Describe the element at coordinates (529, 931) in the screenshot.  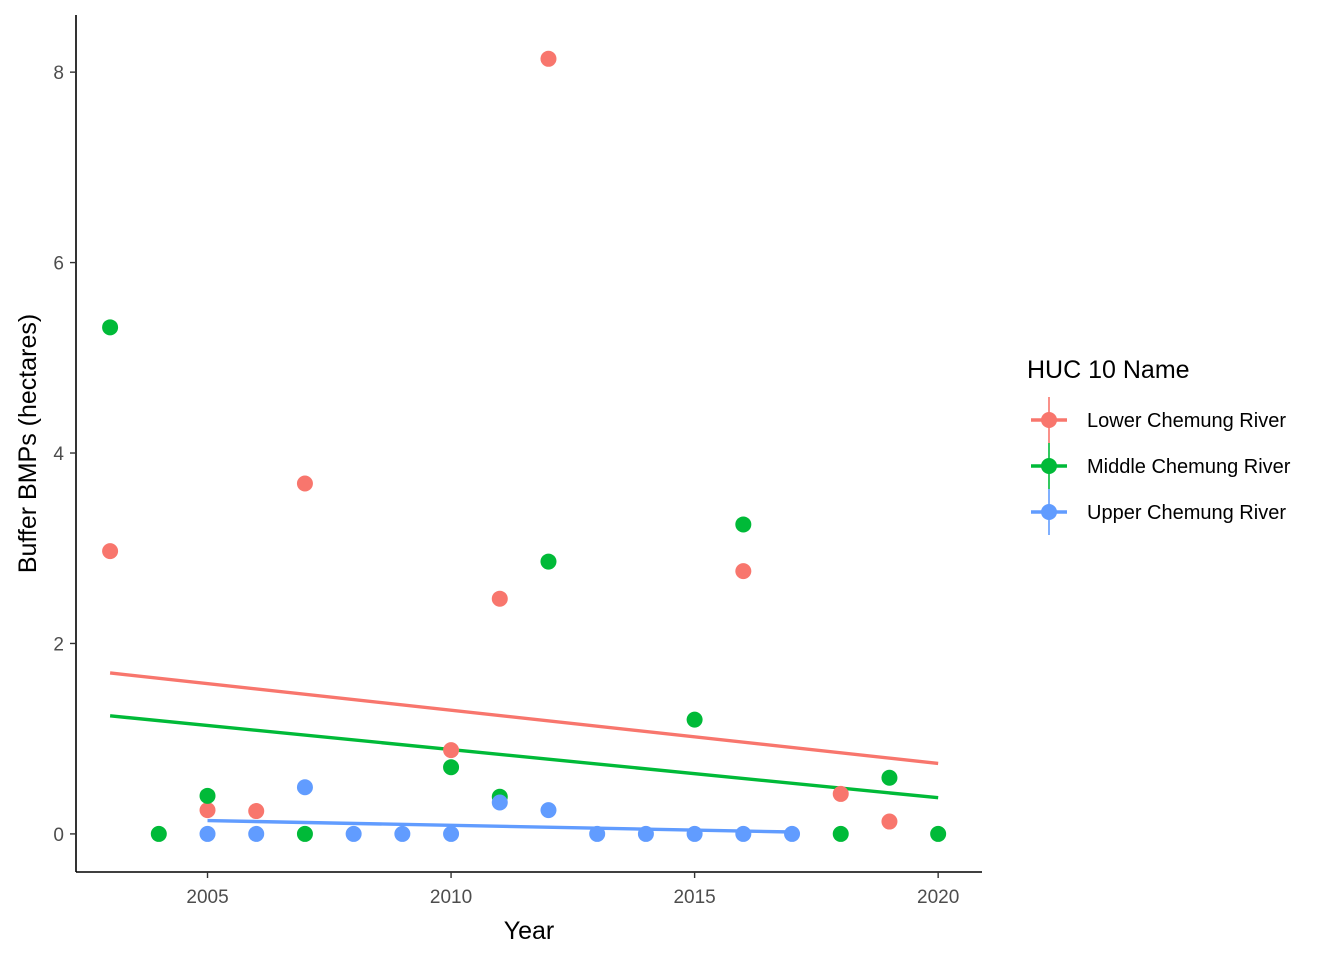
I see `x-axis-title: Year` at that location.